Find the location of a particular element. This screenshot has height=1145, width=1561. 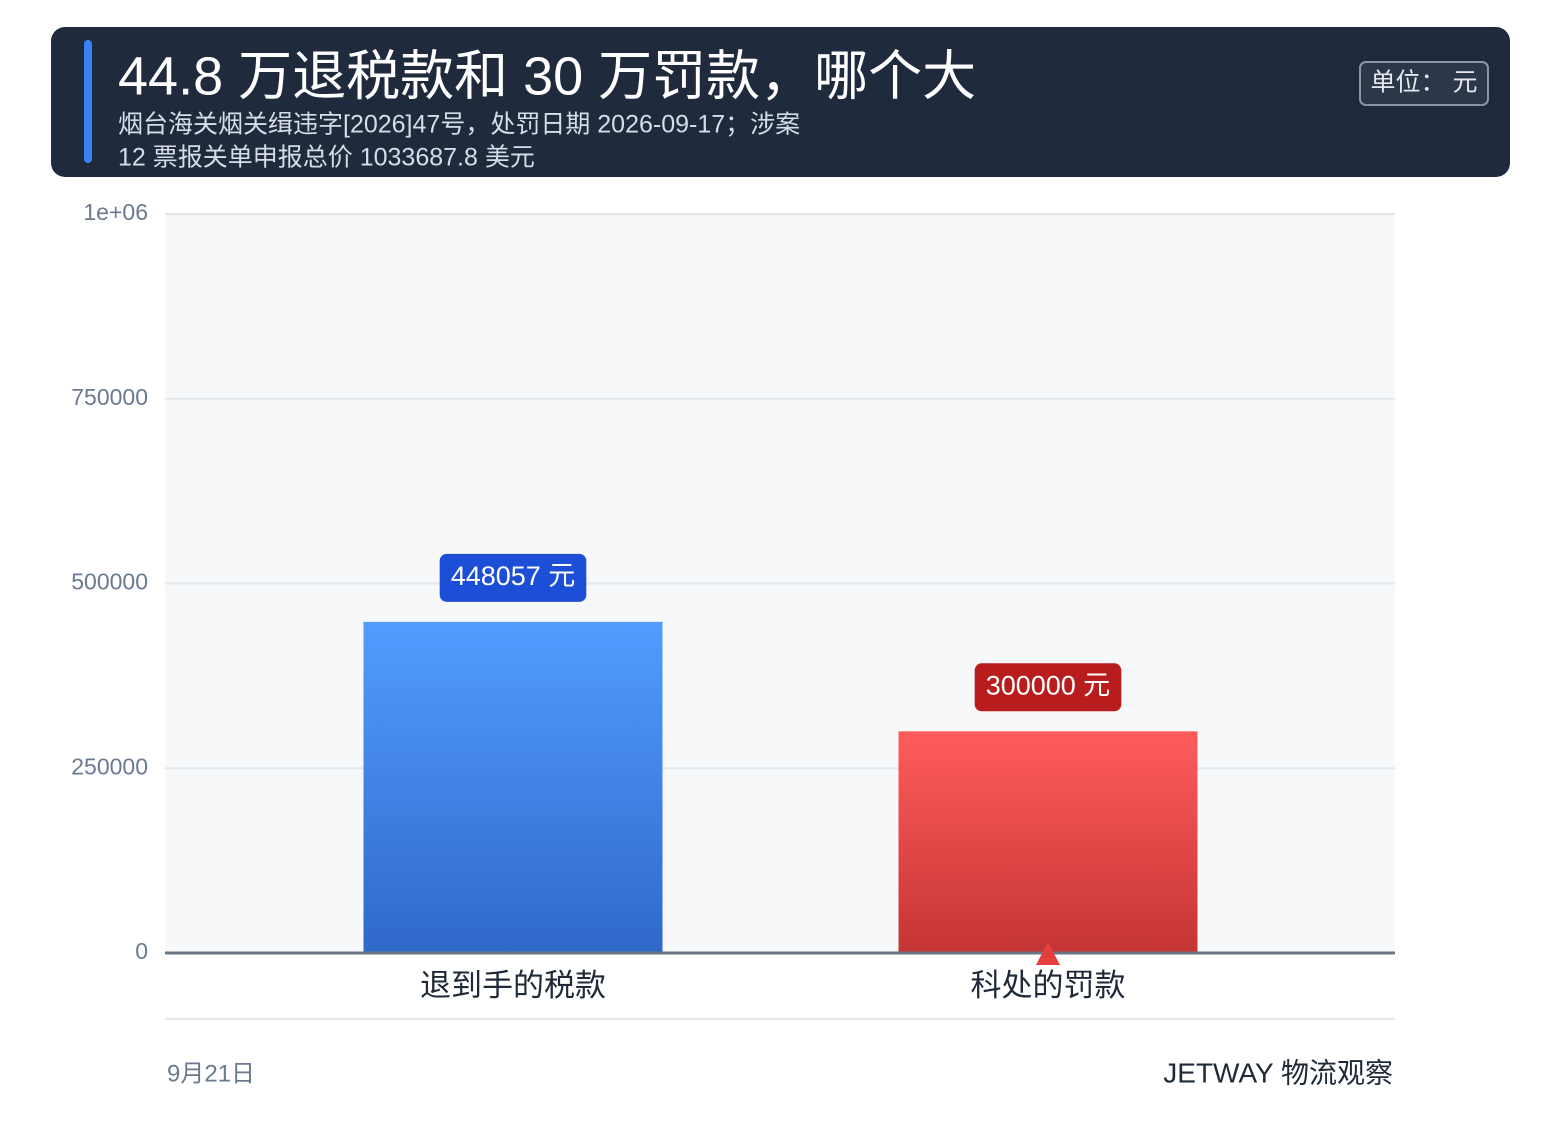

header-band is located at coordinates (780, 102).